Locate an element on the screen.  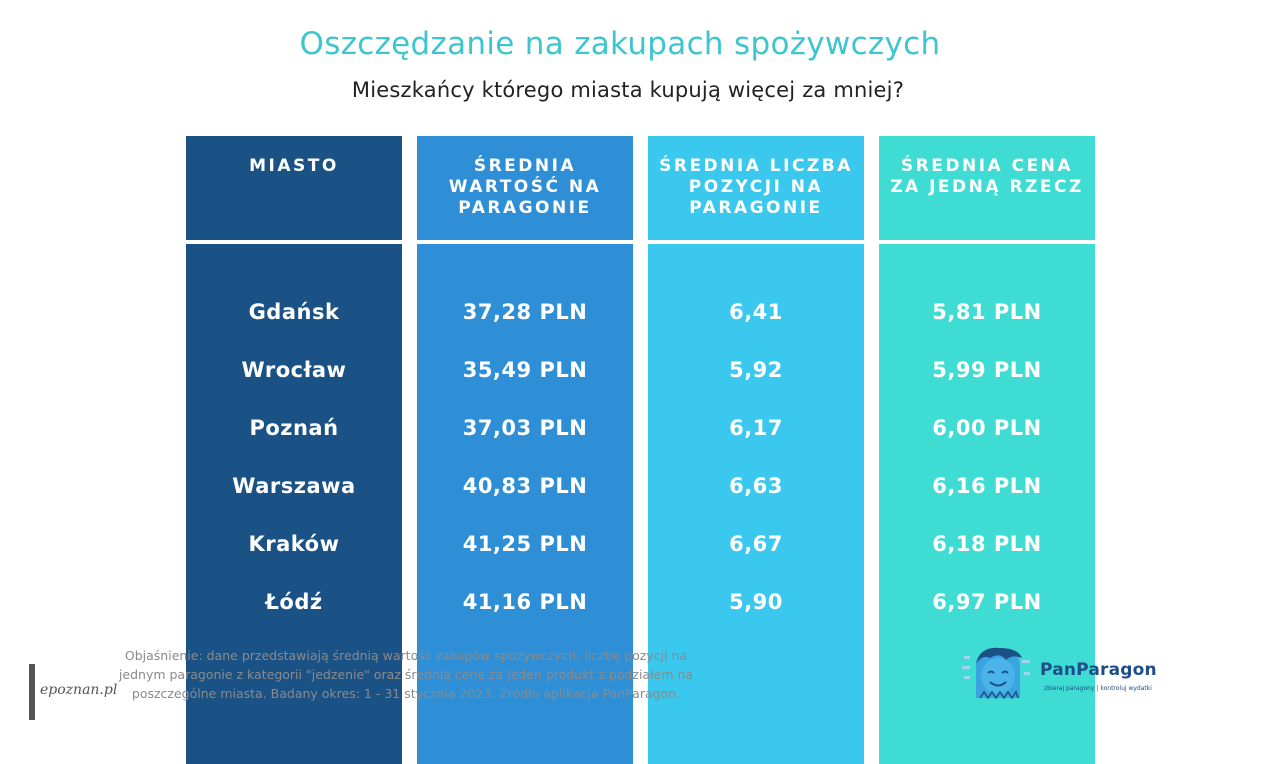
value-cell: 35,49 PLN is located at coordinates (525, 370).